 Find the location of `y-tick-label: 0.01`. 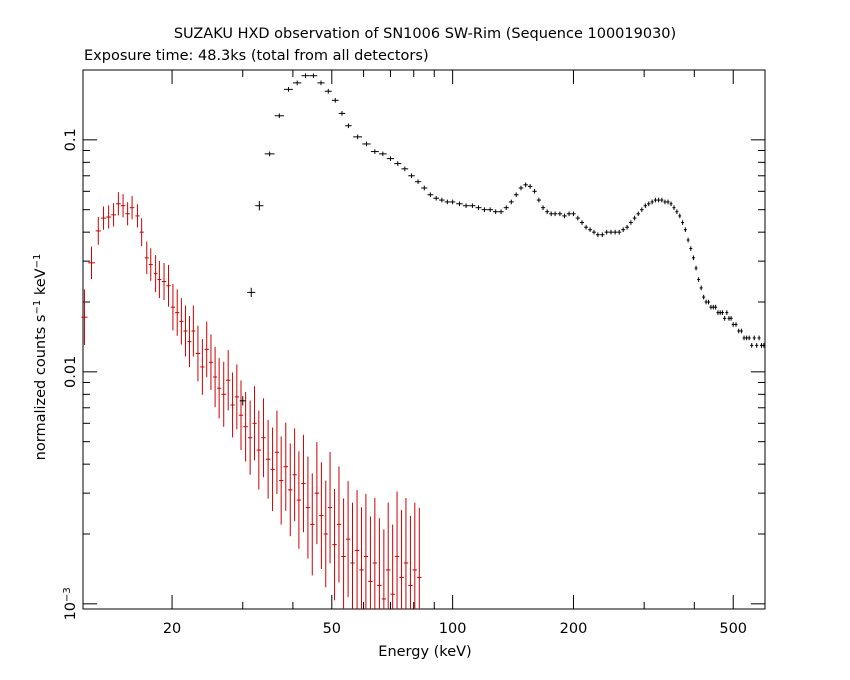

y-tick-label: 0.01 is located at coordinates (71, 372).